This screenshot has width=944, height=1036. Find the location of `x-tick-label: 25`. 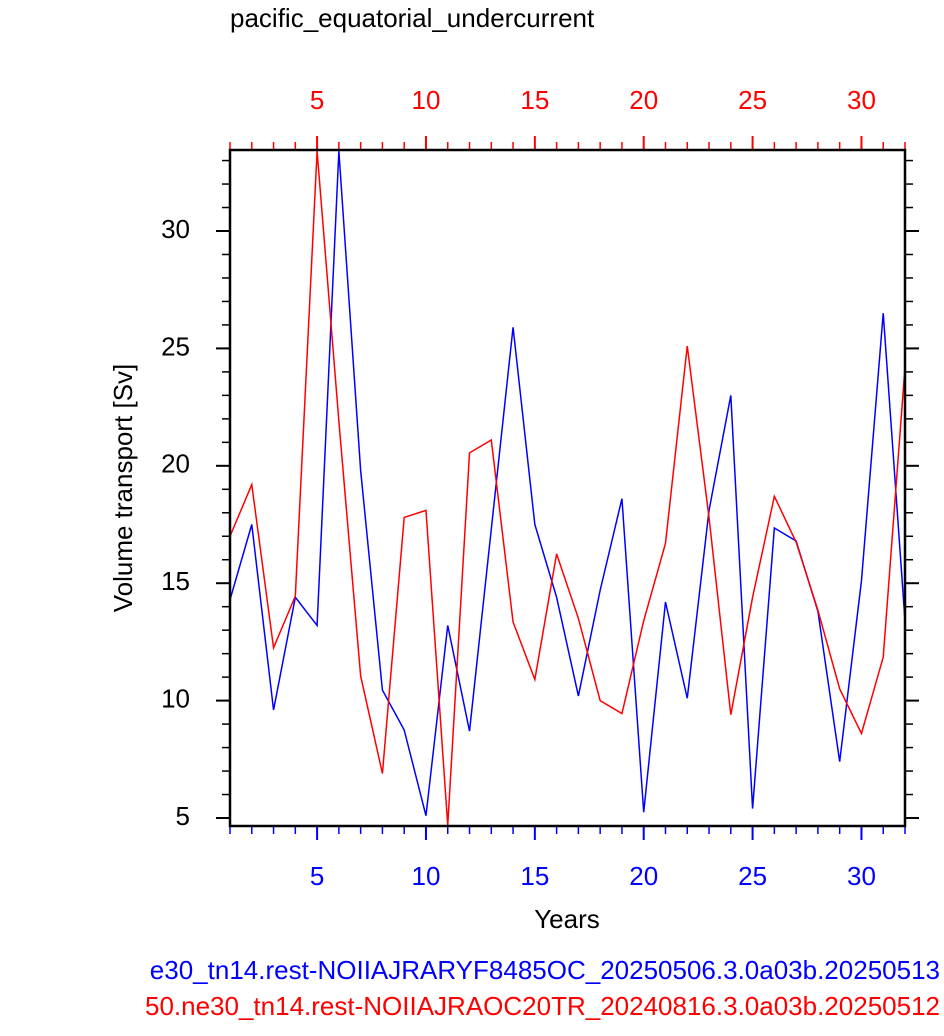

x-tick-label: 25 is located at coordinates (752, 876).